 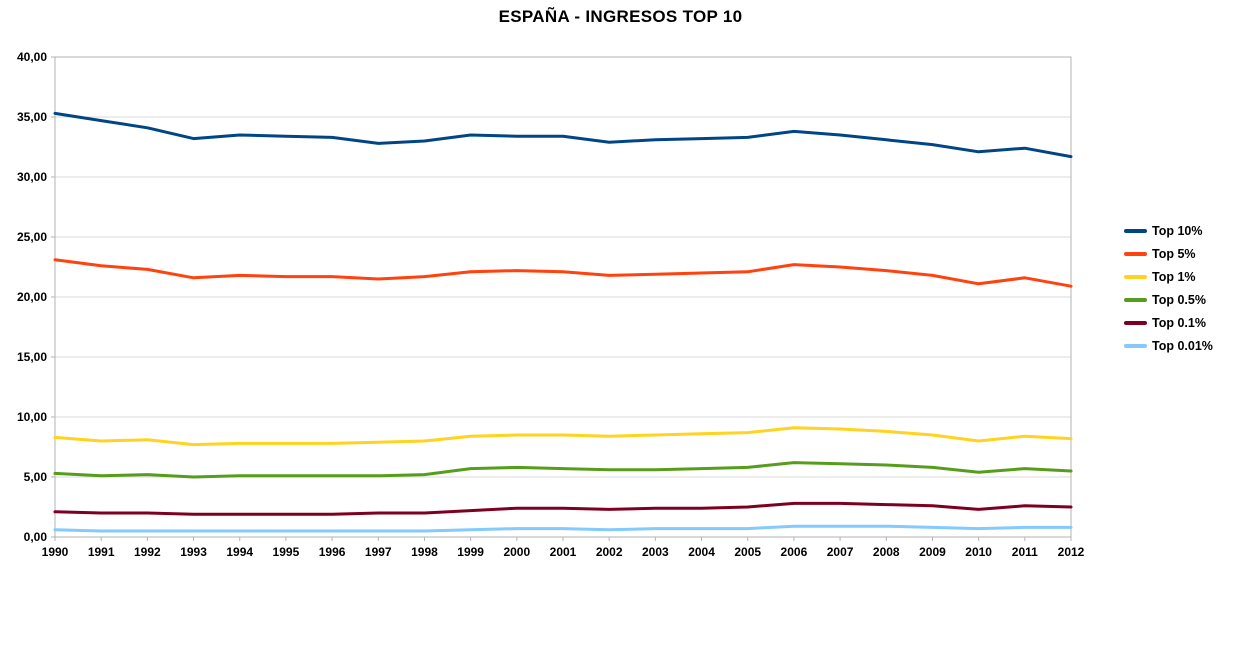 What do you see at coordinates (32, 177) in the screenshot?
I see `y-axis-label: 30,00` at bounding box center [32, 177].